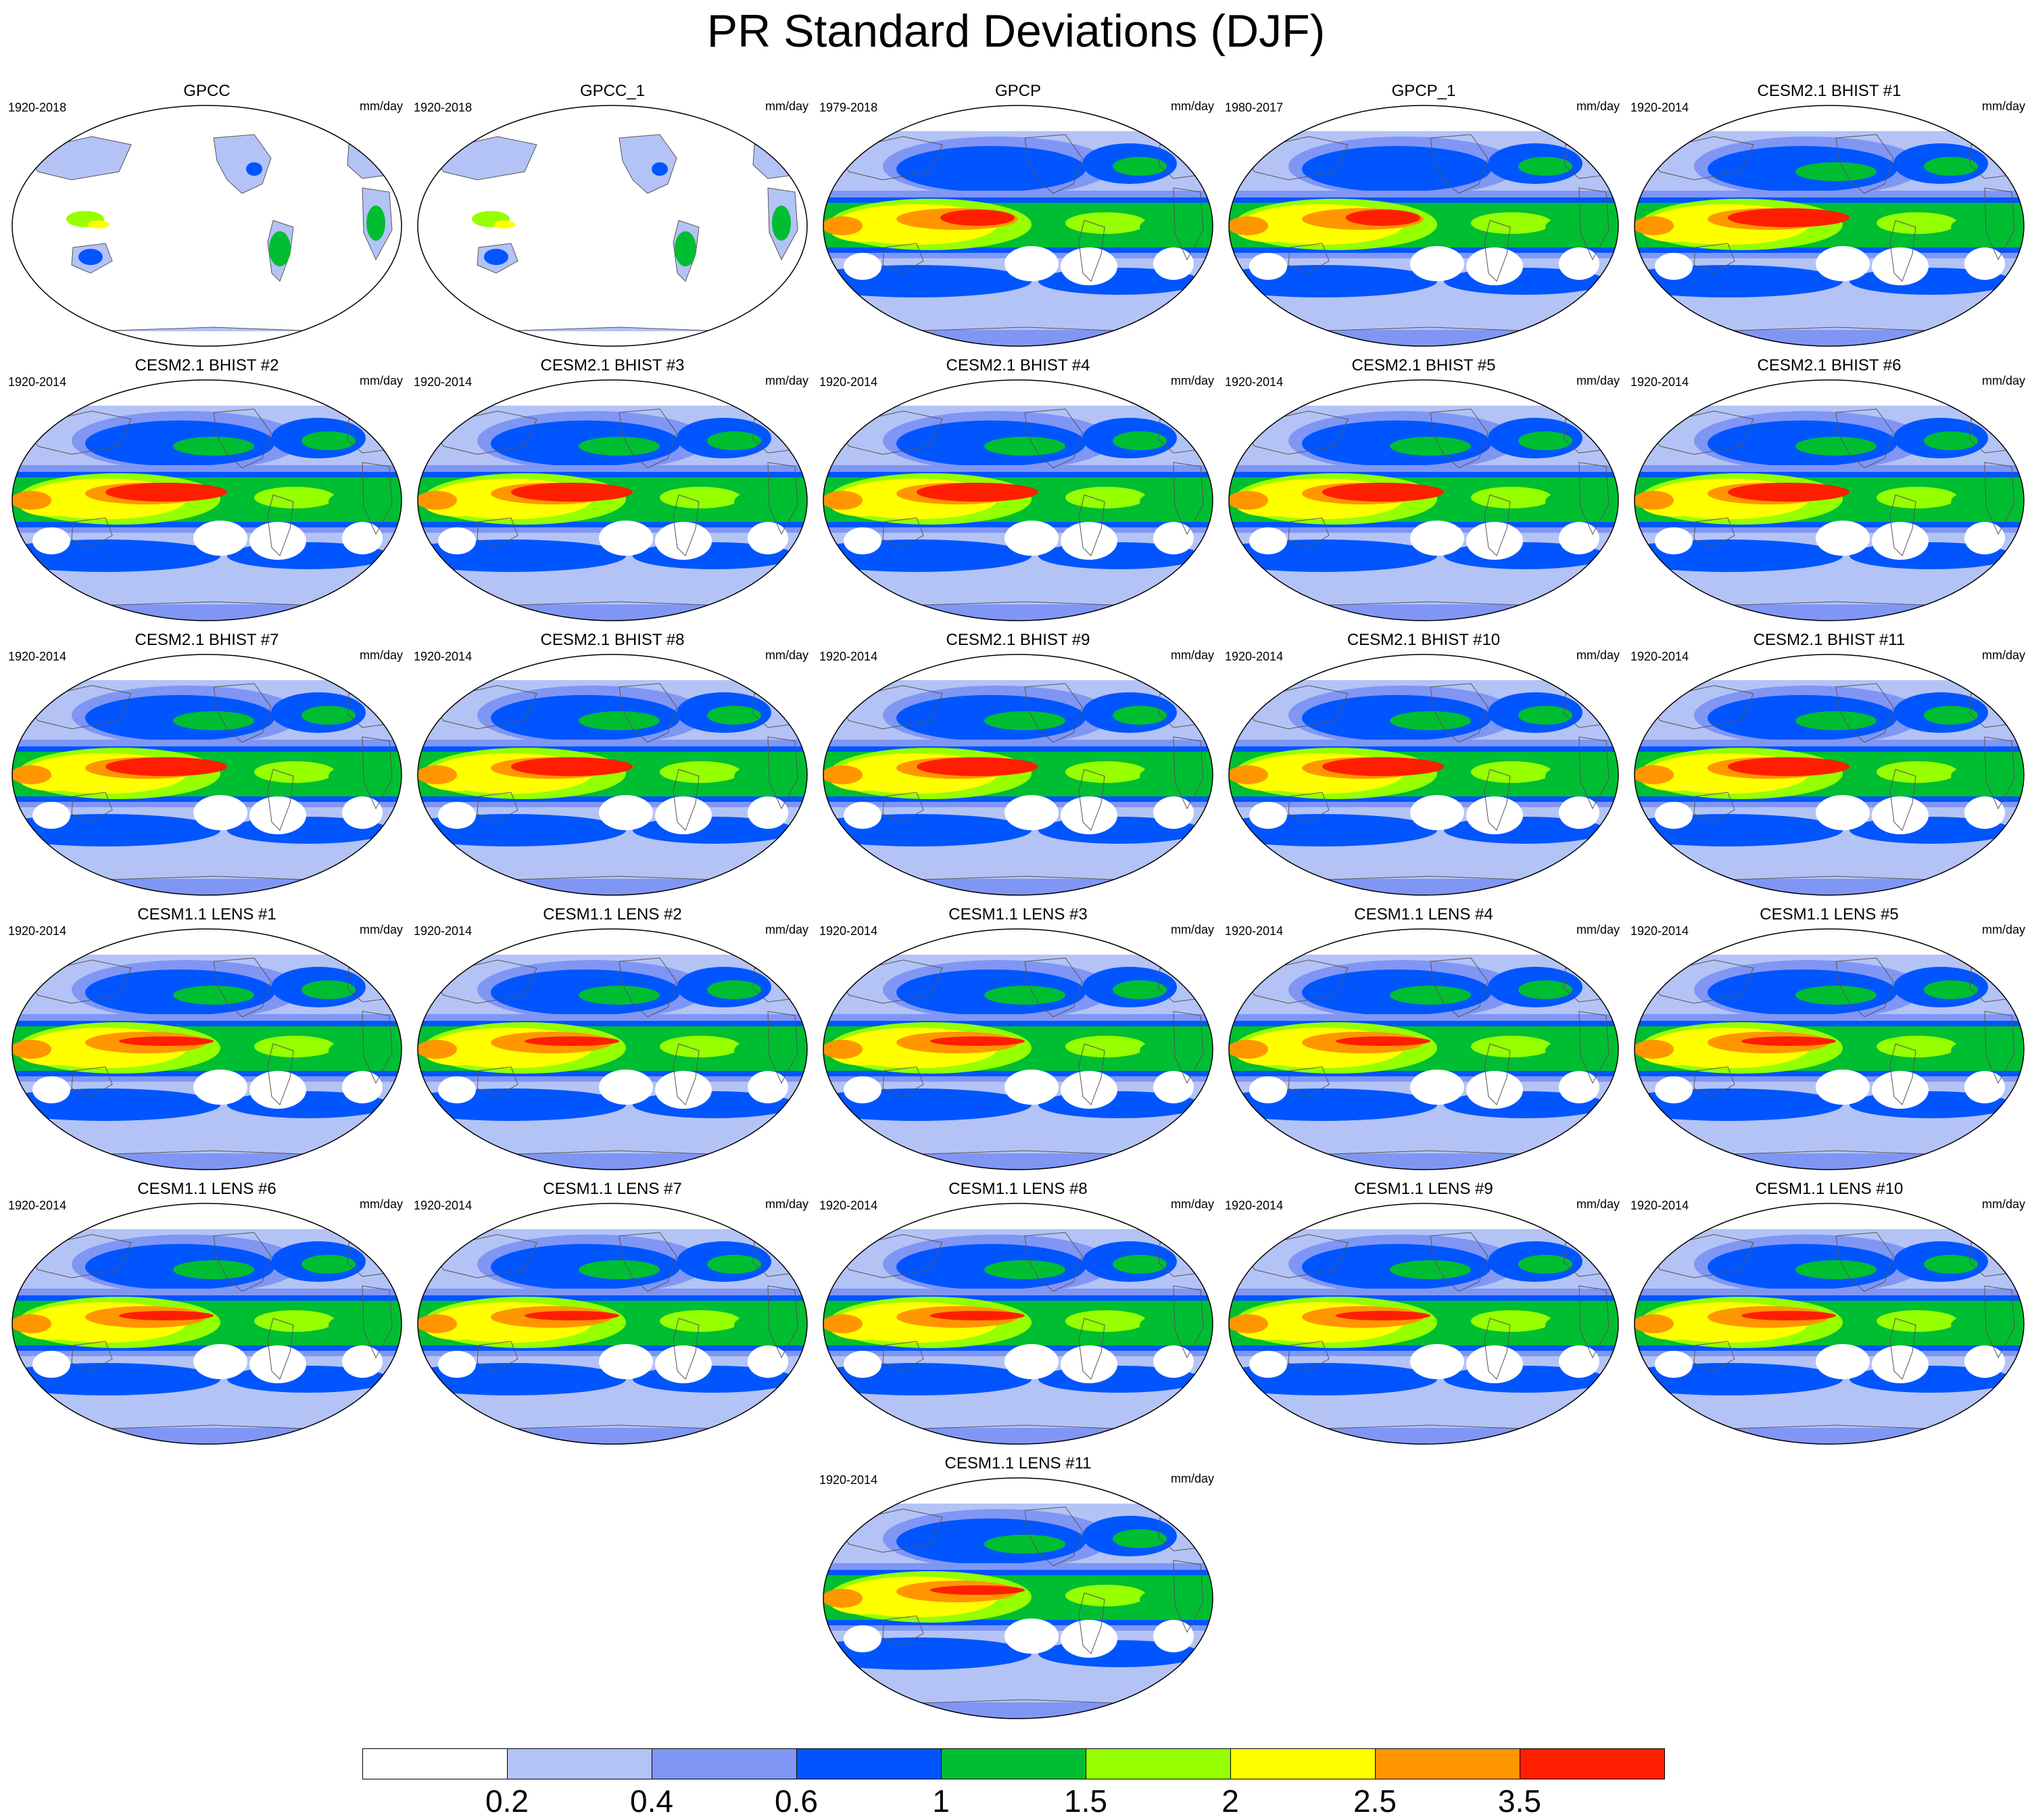  I want to click on map-panel: CESM1.1 LENS #7 1920-2014 mm/day, so click(612, 1315).